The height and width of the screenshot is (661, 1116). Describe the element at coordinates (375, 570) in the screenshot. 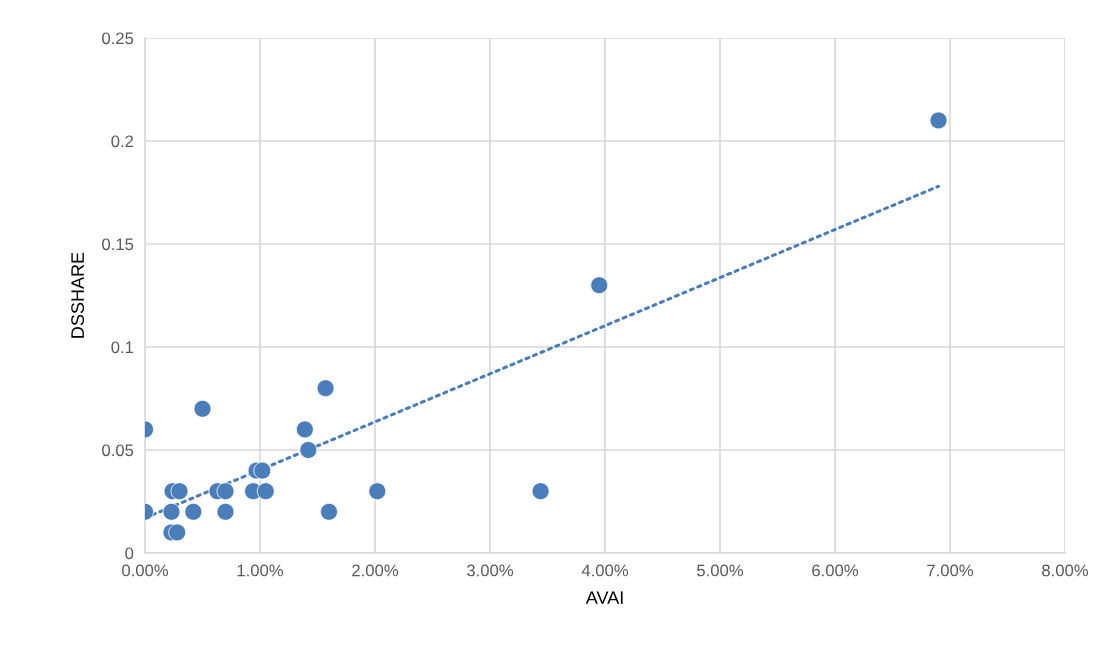

I see `x-tick-label: 2.00%` at that location.